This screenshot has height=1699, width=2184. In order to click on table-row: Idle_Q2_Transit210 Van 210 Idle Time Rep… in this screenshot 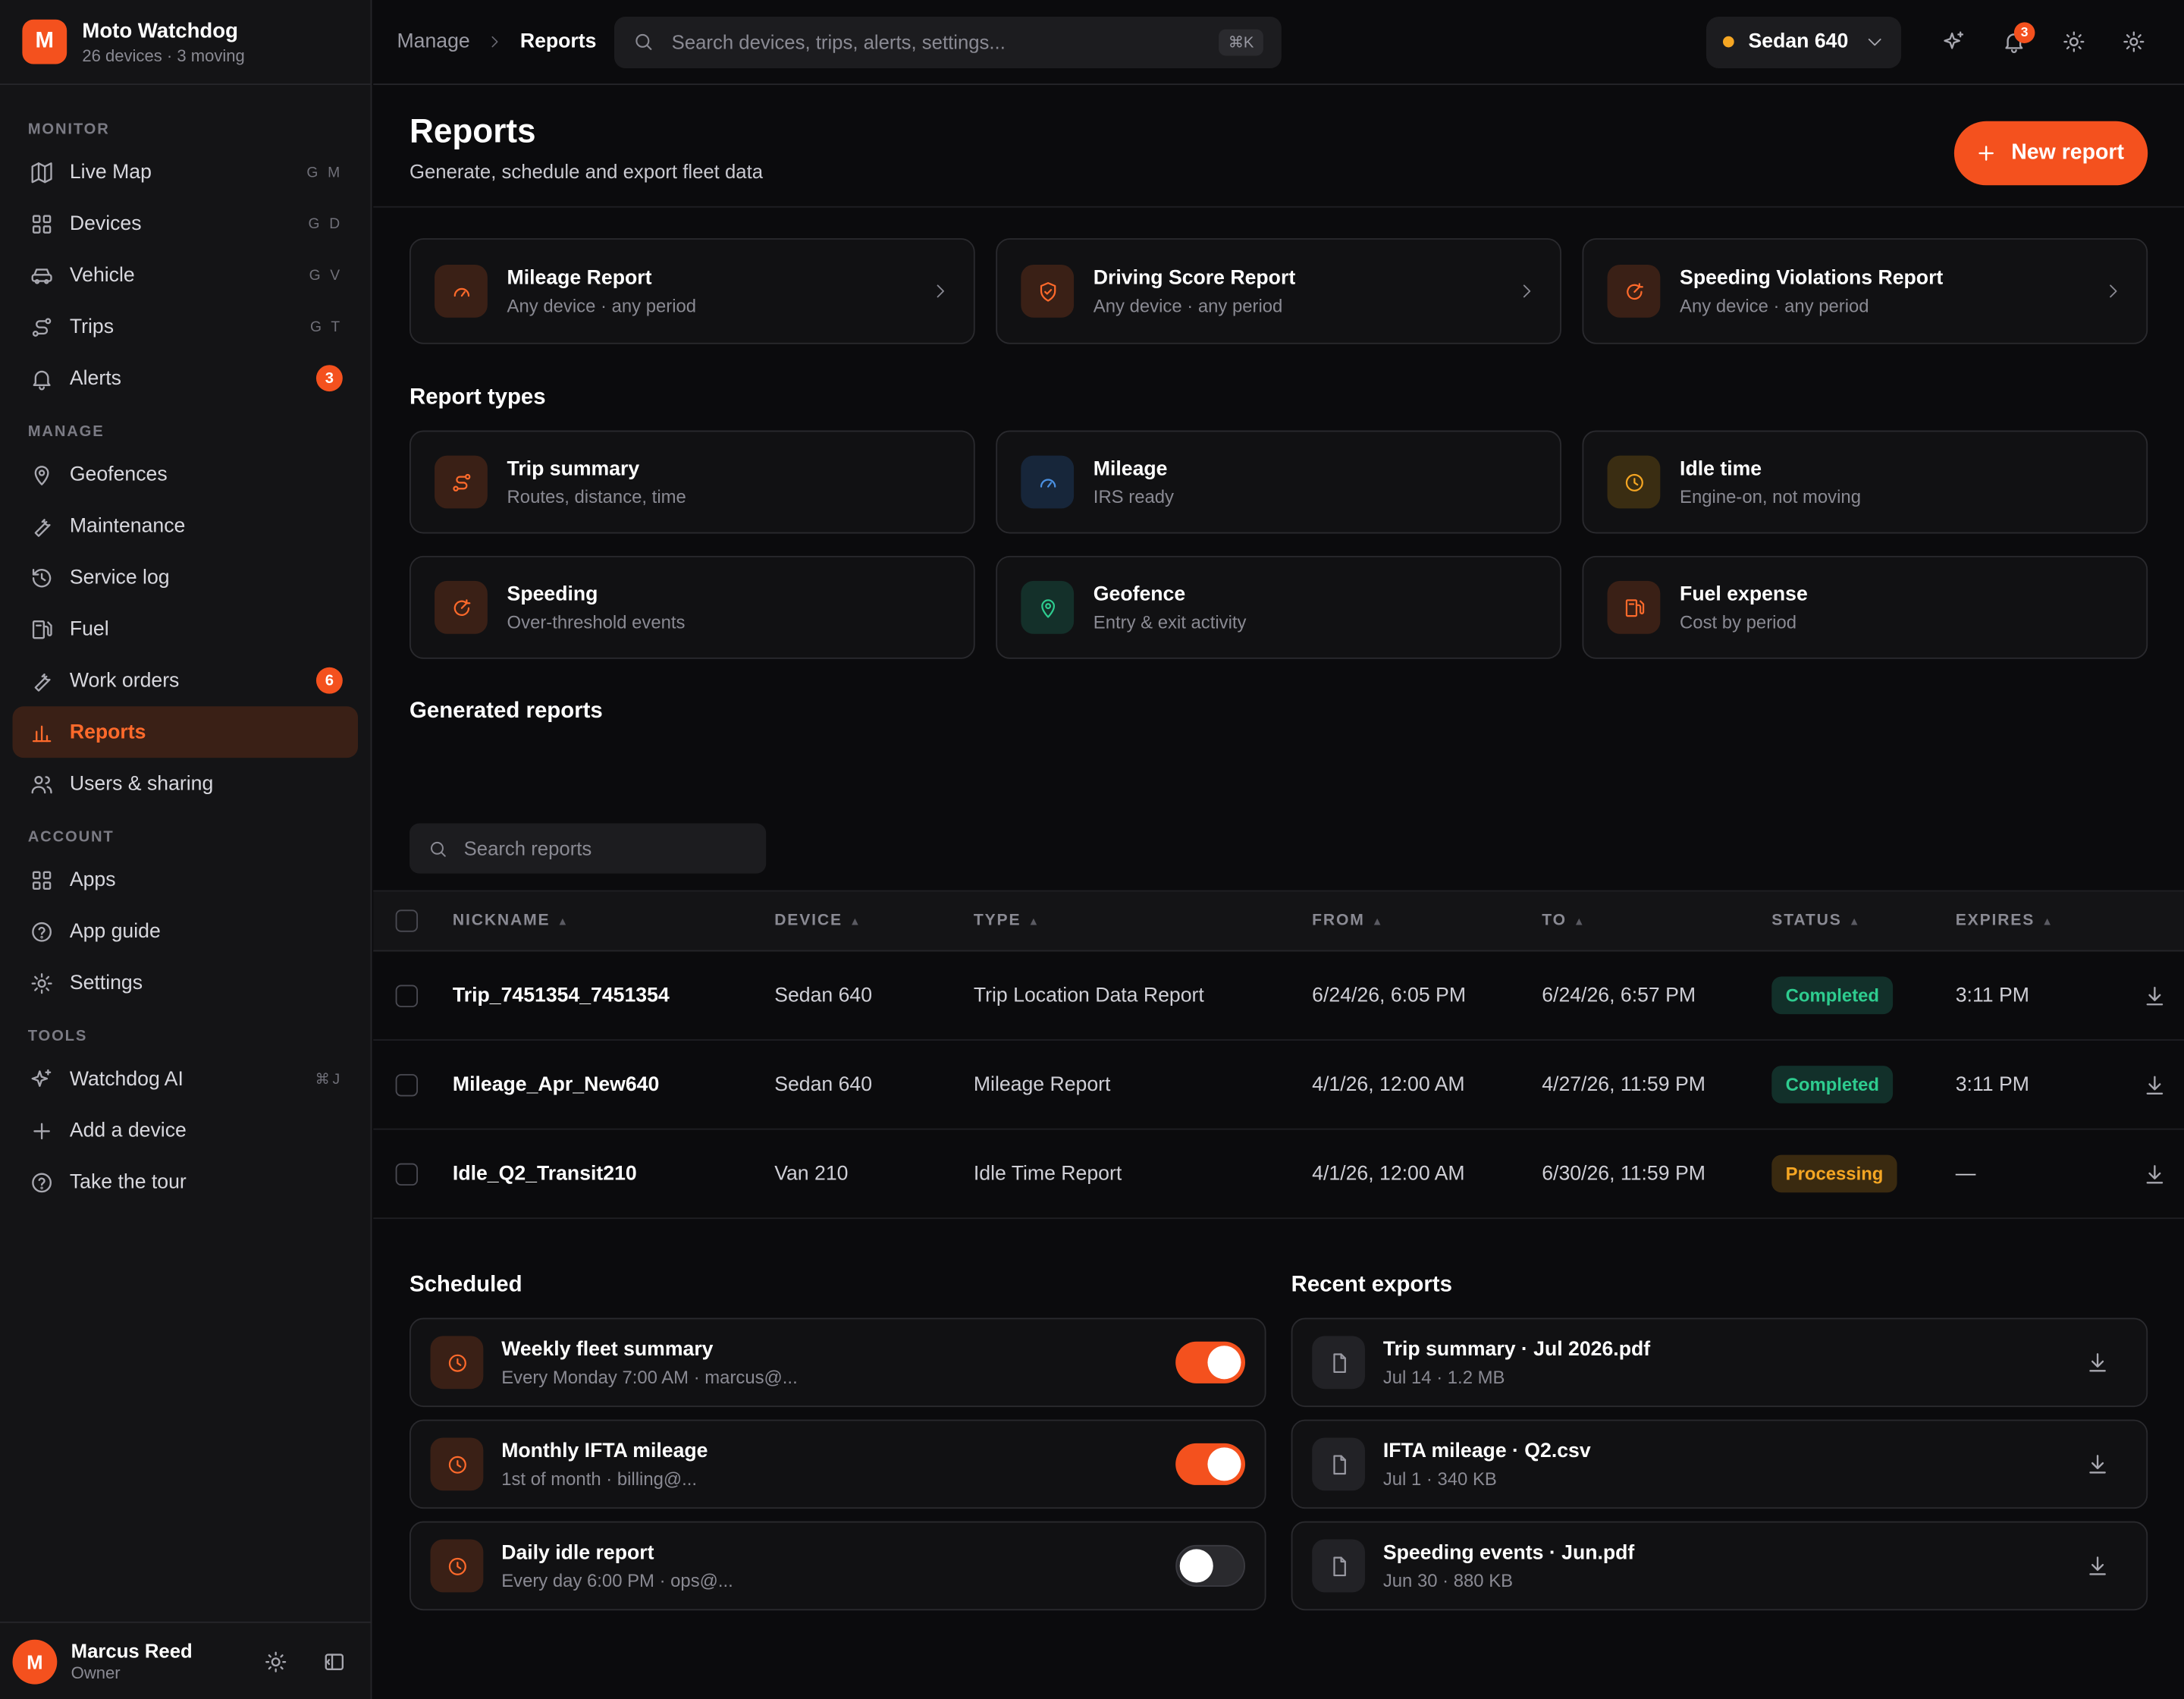, I will do `click(1278, 1175)`.